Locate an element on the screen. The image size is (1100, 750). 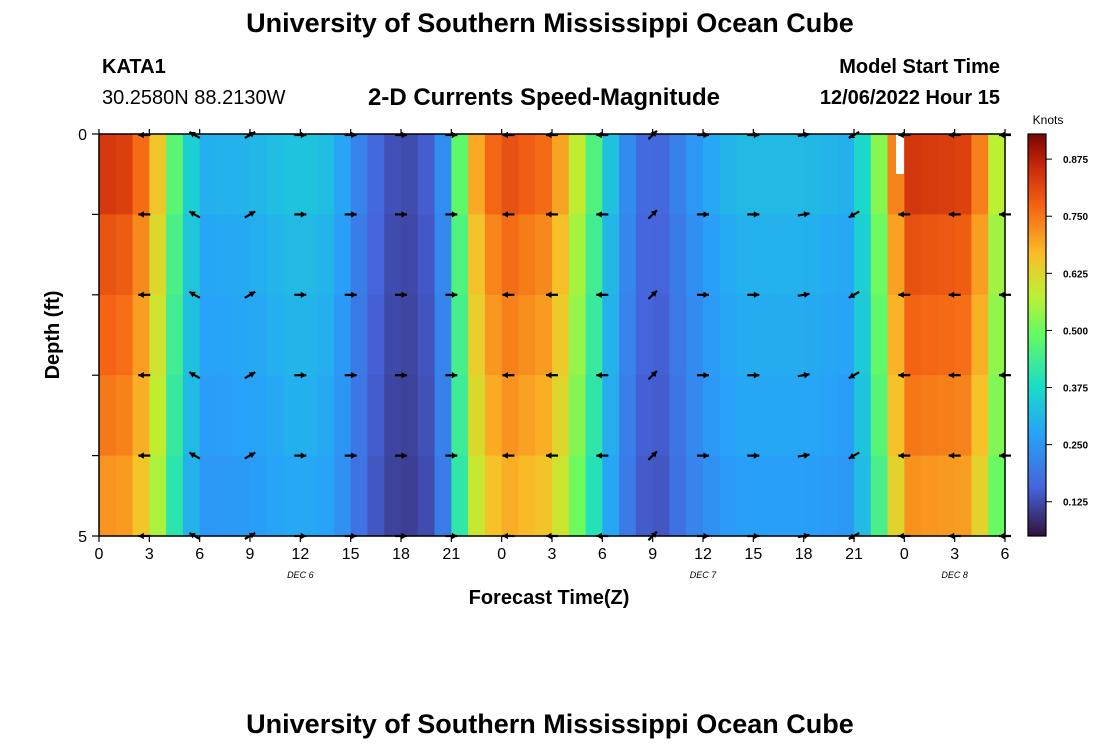
x-tick-label: 0 is located at coordinates (501, 554).